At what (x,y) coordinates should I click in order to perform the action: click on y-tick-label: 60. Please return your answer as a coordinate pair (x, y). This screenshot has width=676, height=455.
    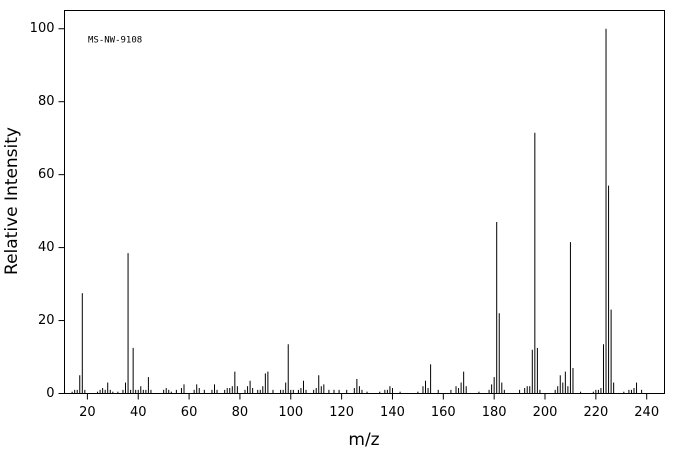
    Looking at the image, I should click on (46, 174).